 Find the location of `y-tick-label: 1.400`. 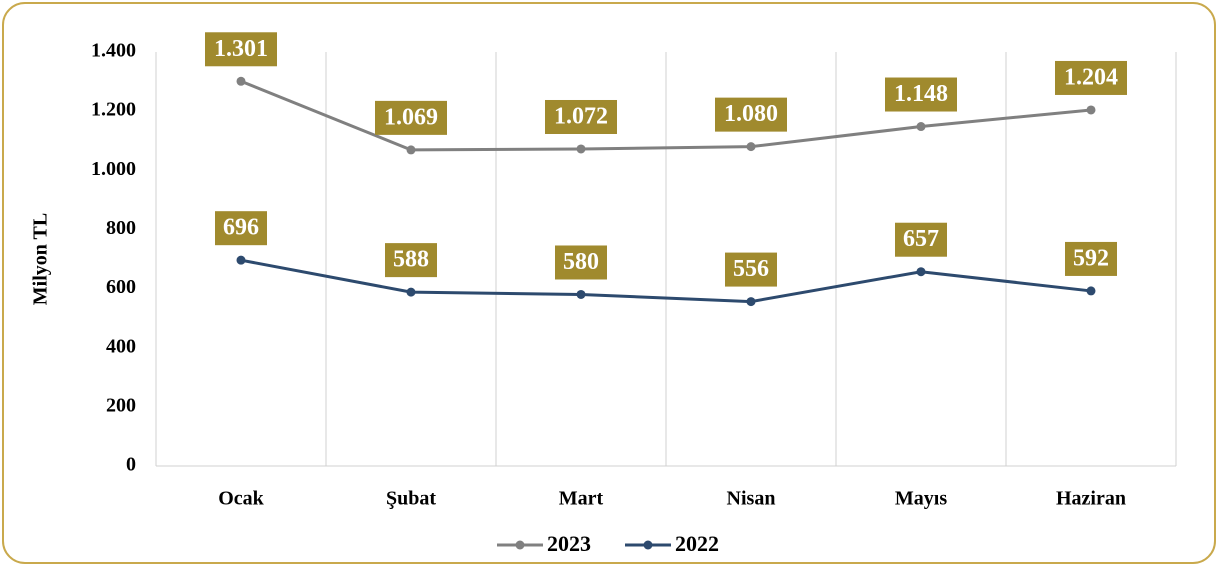

y-tick-label: 1.400 is located at coordinates (113, 51).